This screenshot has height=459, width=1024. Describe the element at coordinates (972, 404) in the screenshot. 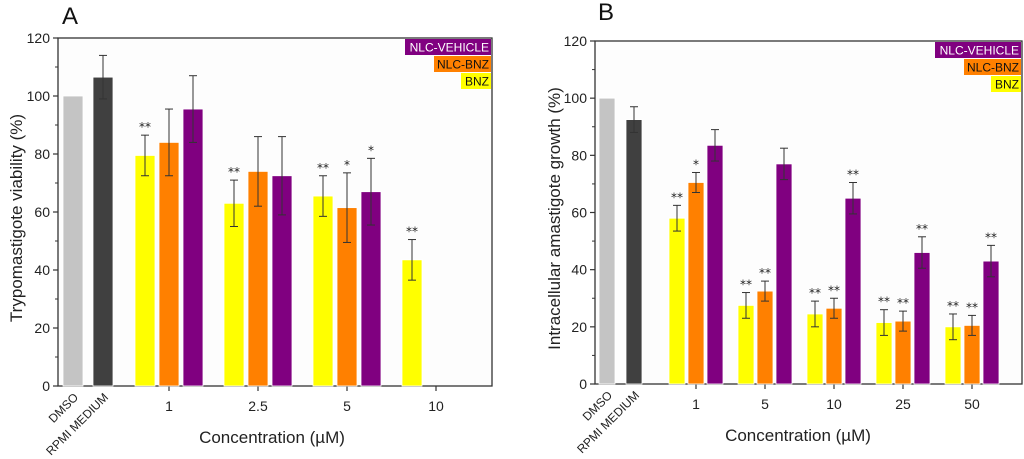

I see `x-tick-label: 50` at that location.